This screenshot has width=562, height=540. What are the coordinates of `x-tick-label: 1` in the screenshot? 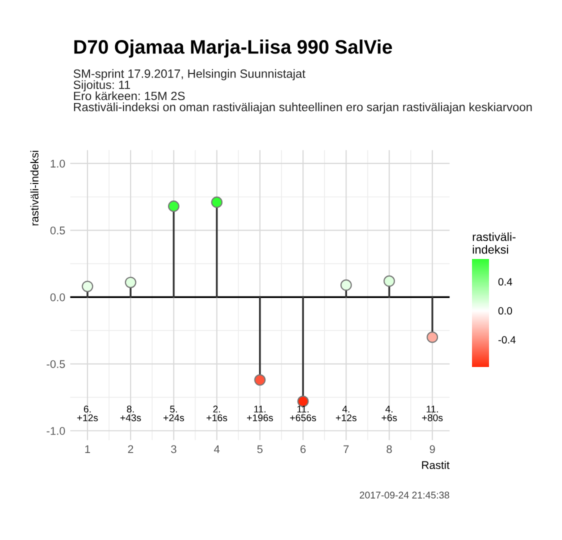 It's located at (87, 449).